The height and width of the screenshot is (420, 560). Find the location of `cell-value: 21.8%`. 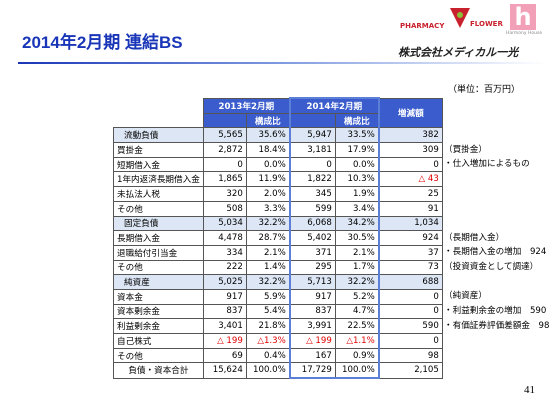

cell-value: 21.8% is located at coordinates (268, 326).